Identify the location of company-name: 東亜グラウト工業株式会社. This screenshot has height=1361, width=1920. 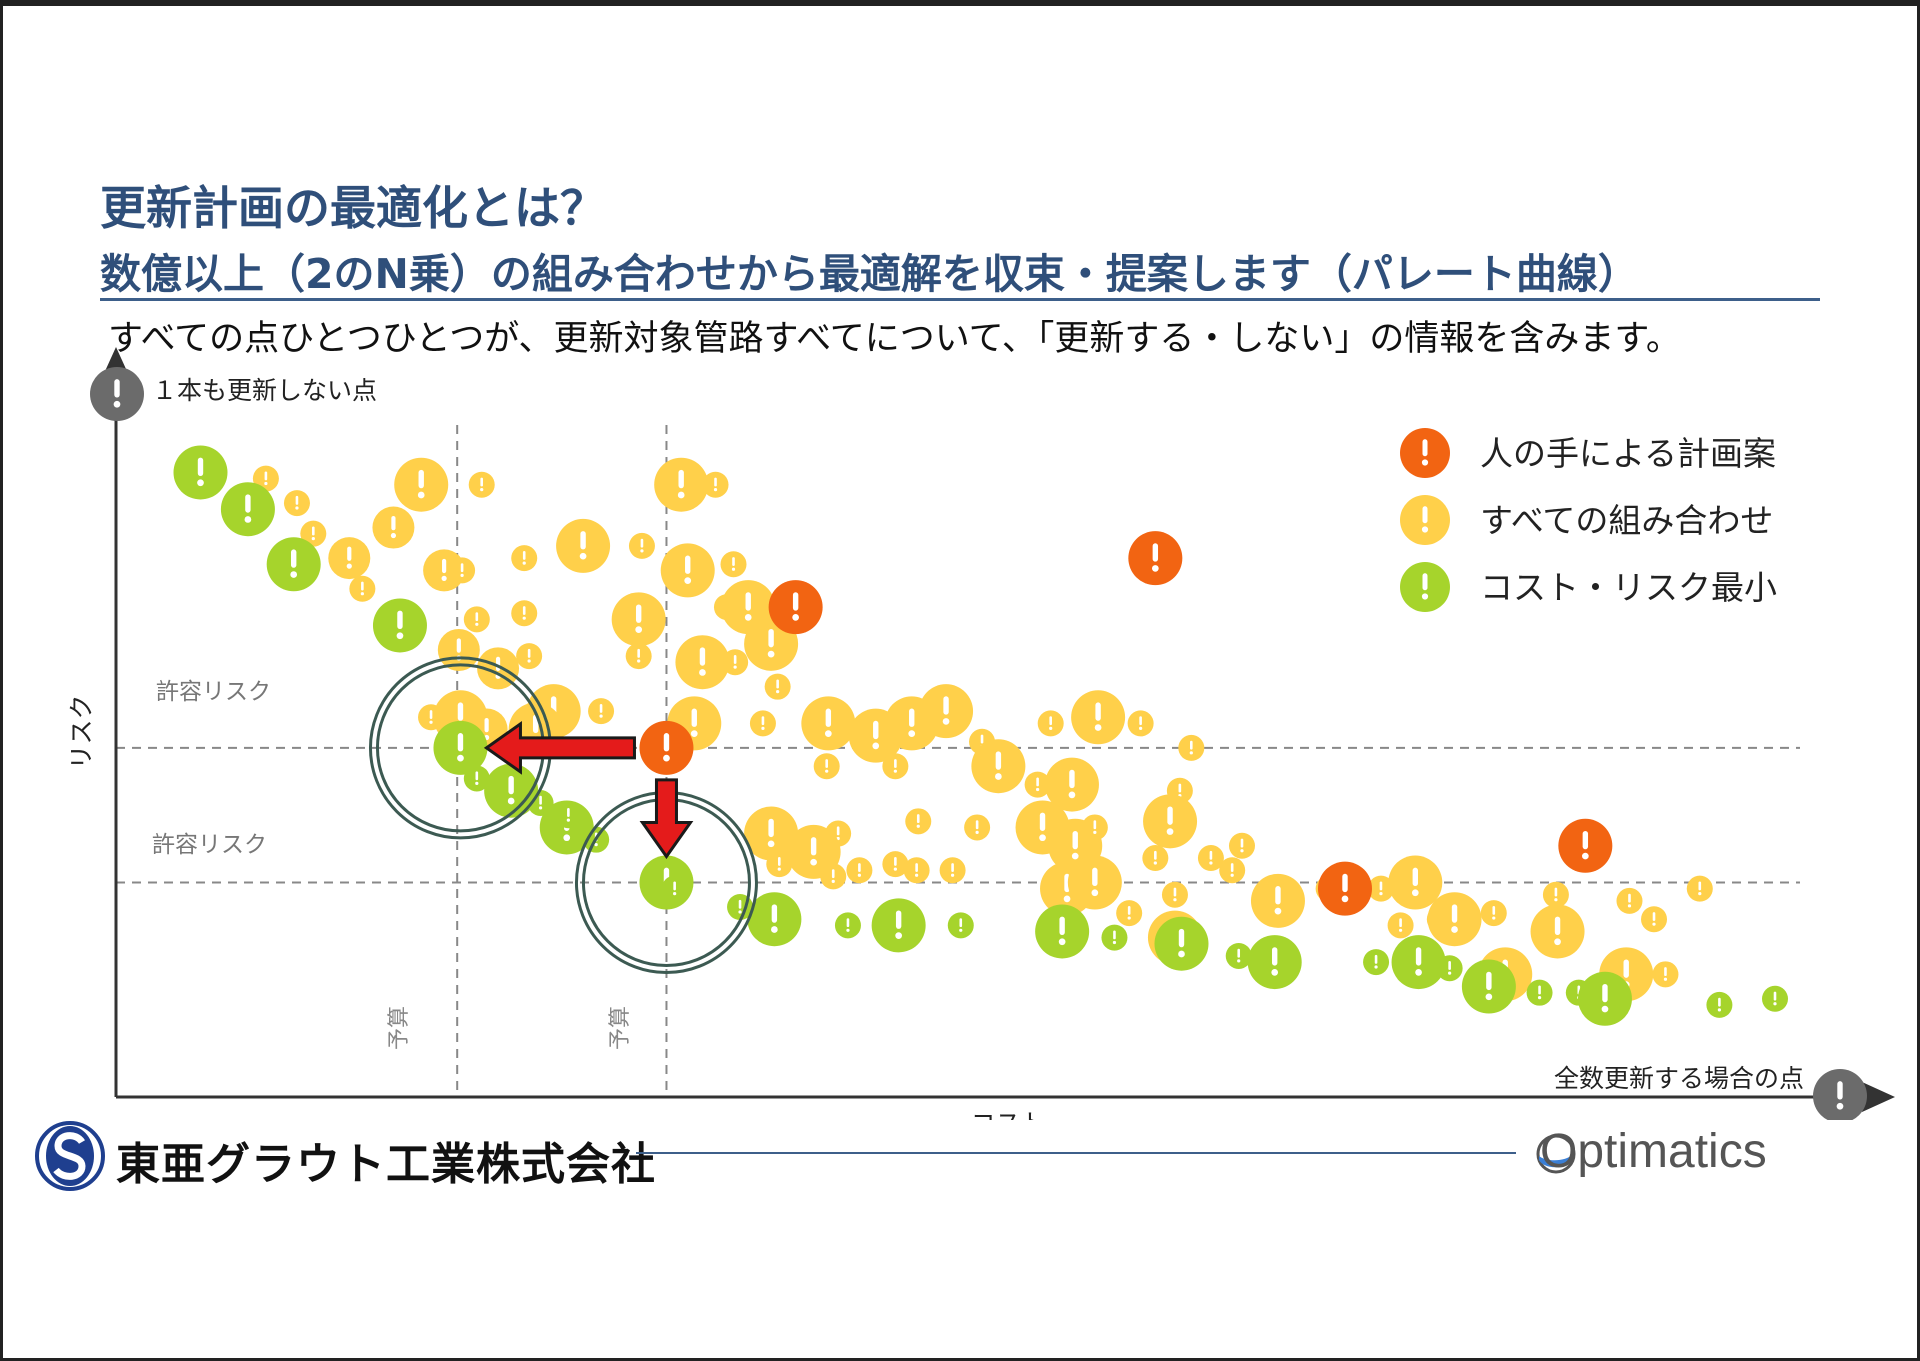
(386, 1164).